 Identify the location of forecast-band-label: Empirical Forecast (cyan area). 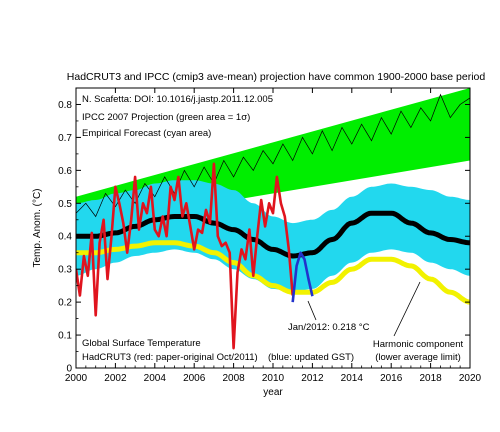
(146, 133).